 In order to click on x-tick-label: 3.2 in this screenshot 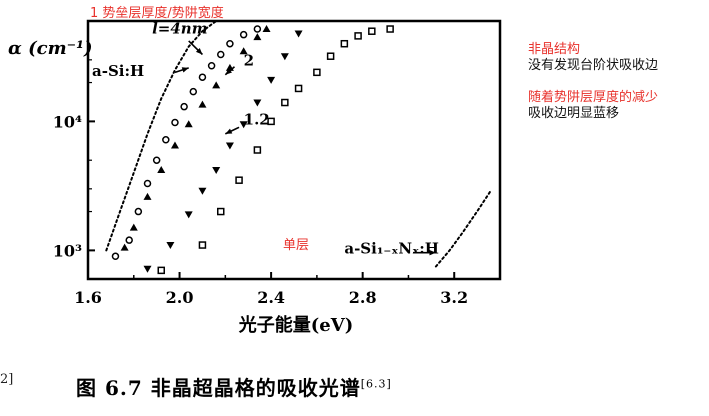, I will do `click(454, 297)`.